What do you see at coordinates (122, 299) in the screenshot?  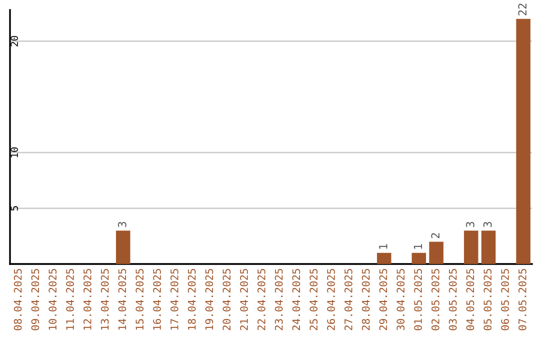 I see `x-tick-label: 14.04.2025` at bounding box center [122, 299].